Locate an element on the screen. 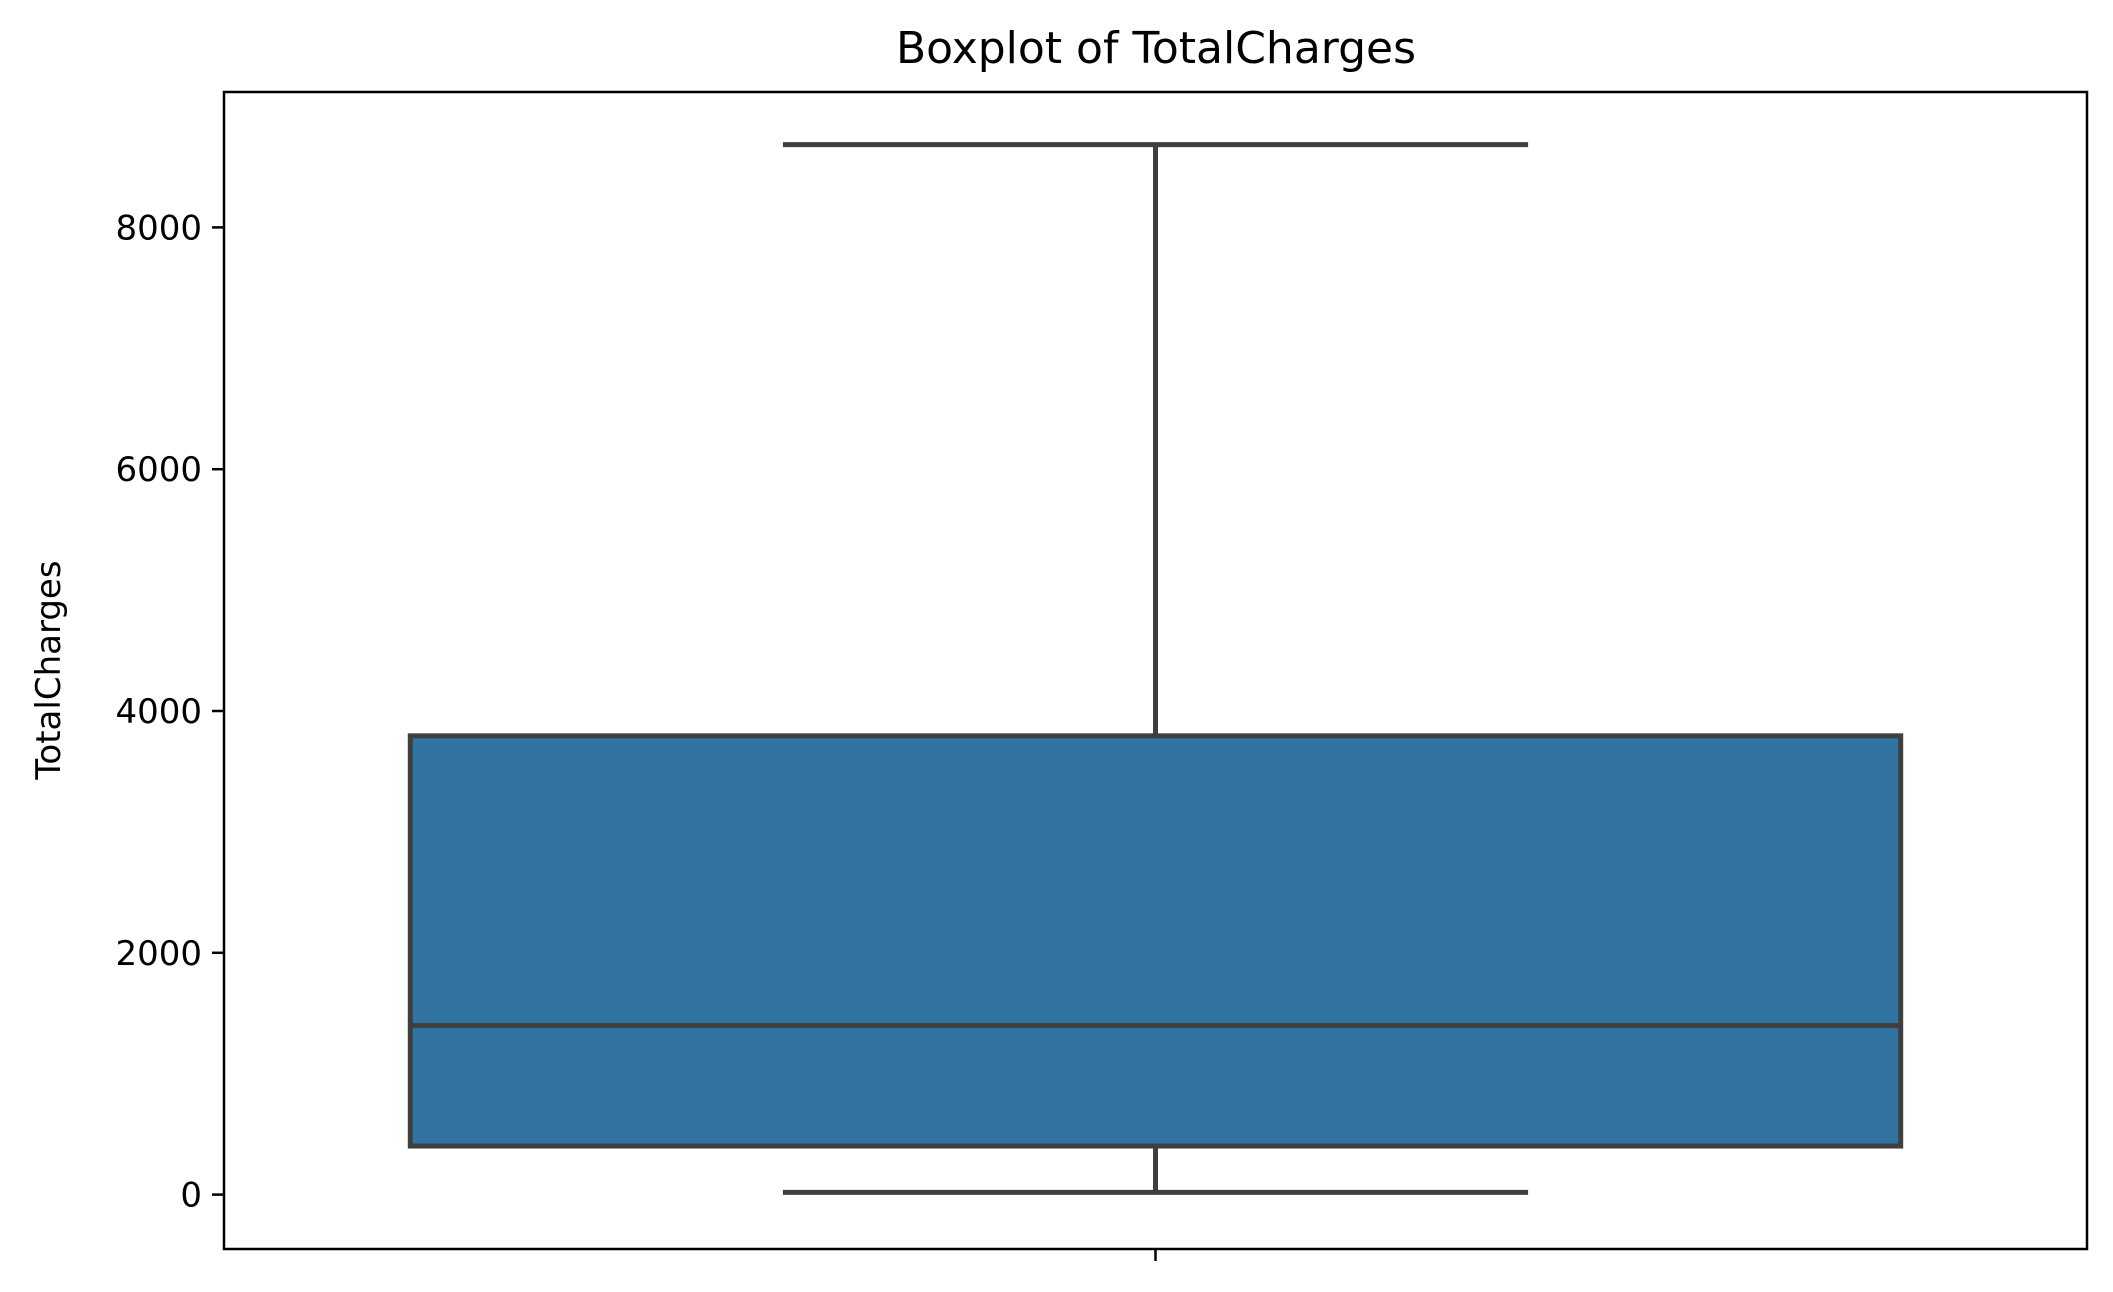  y-axis-label: TotalCharges is located at coordinates (49, 670).